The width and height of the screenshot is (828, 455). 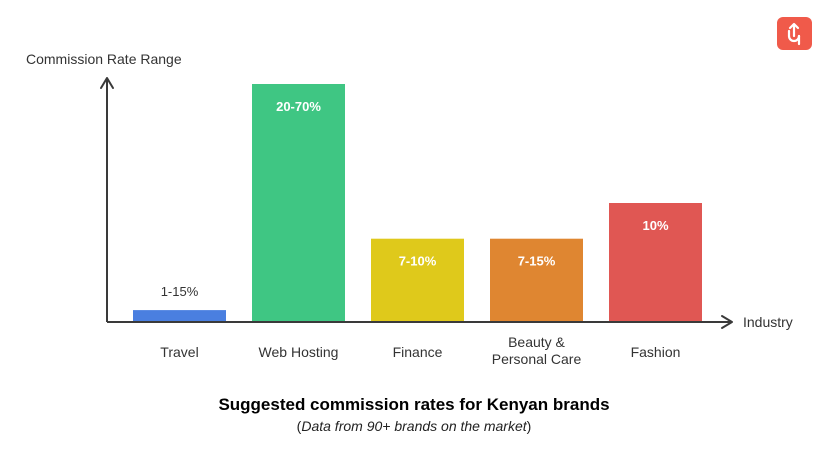 What do you see at coordinates (299, 426) in the screenshot?
I see `subtitle-open-paren: (` at bounding box center [299, 426].